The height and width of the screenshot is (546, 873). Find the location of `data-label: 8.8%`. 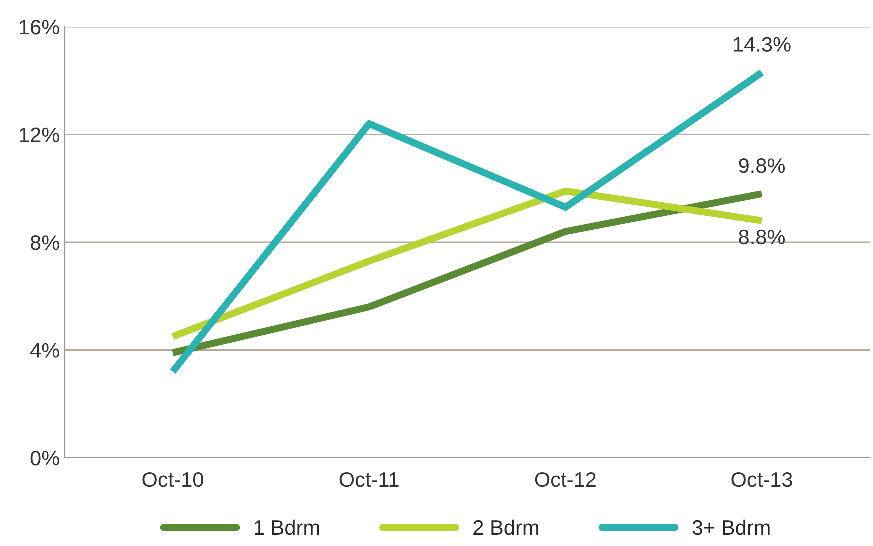

data-label: 8.8% is located at coordinates (762, 237).